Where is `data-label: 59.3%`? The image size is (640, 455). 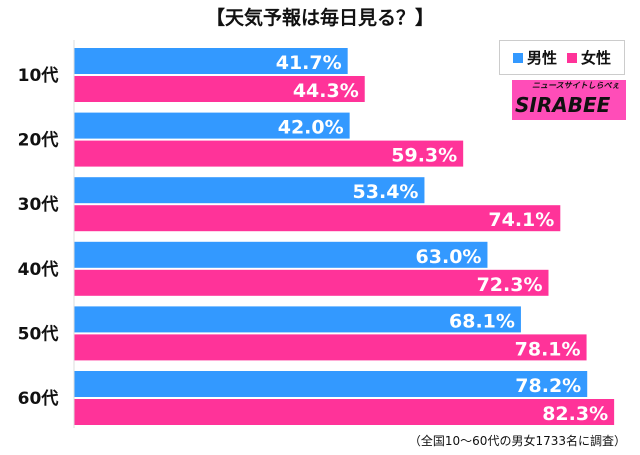 data-label: 59.3% is located at coordinates (424, 156).